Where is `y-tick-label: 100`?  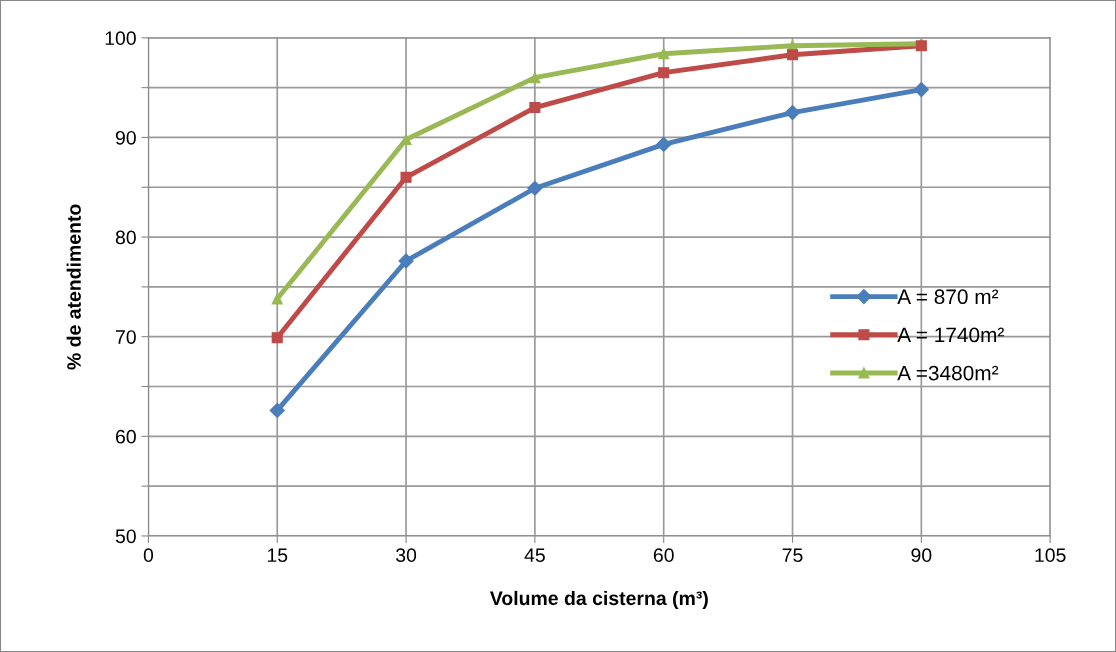
y-tick-label: 100 is located at coordinates (120, 38).